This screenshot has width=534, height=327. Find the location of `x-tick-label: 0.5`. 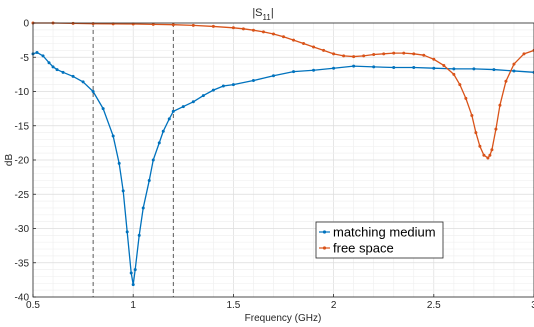

x-tick-label: 0.5 is located at coordinates (33, 305).